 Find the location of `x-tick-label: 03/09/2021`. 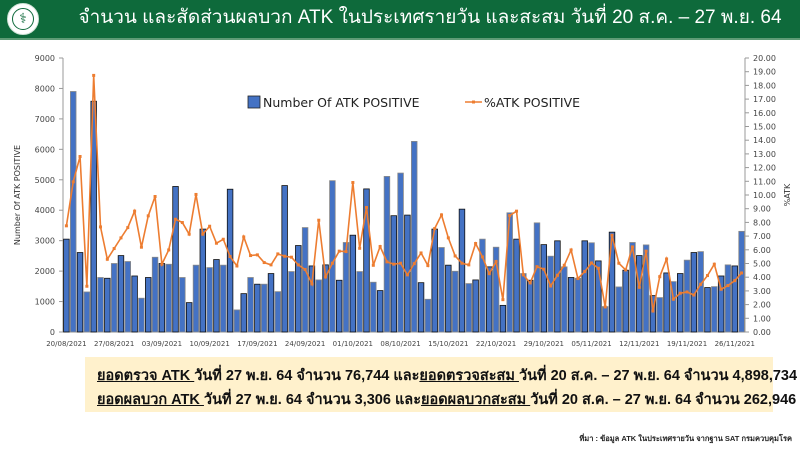

x-tick-label: 03/09/2021 is located at coordinates (162, 344).